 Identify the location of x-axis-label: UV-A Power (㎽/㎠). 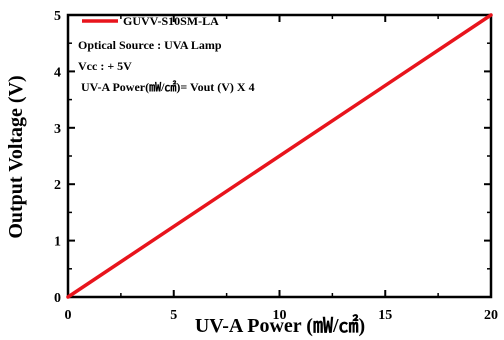
(280, 325).